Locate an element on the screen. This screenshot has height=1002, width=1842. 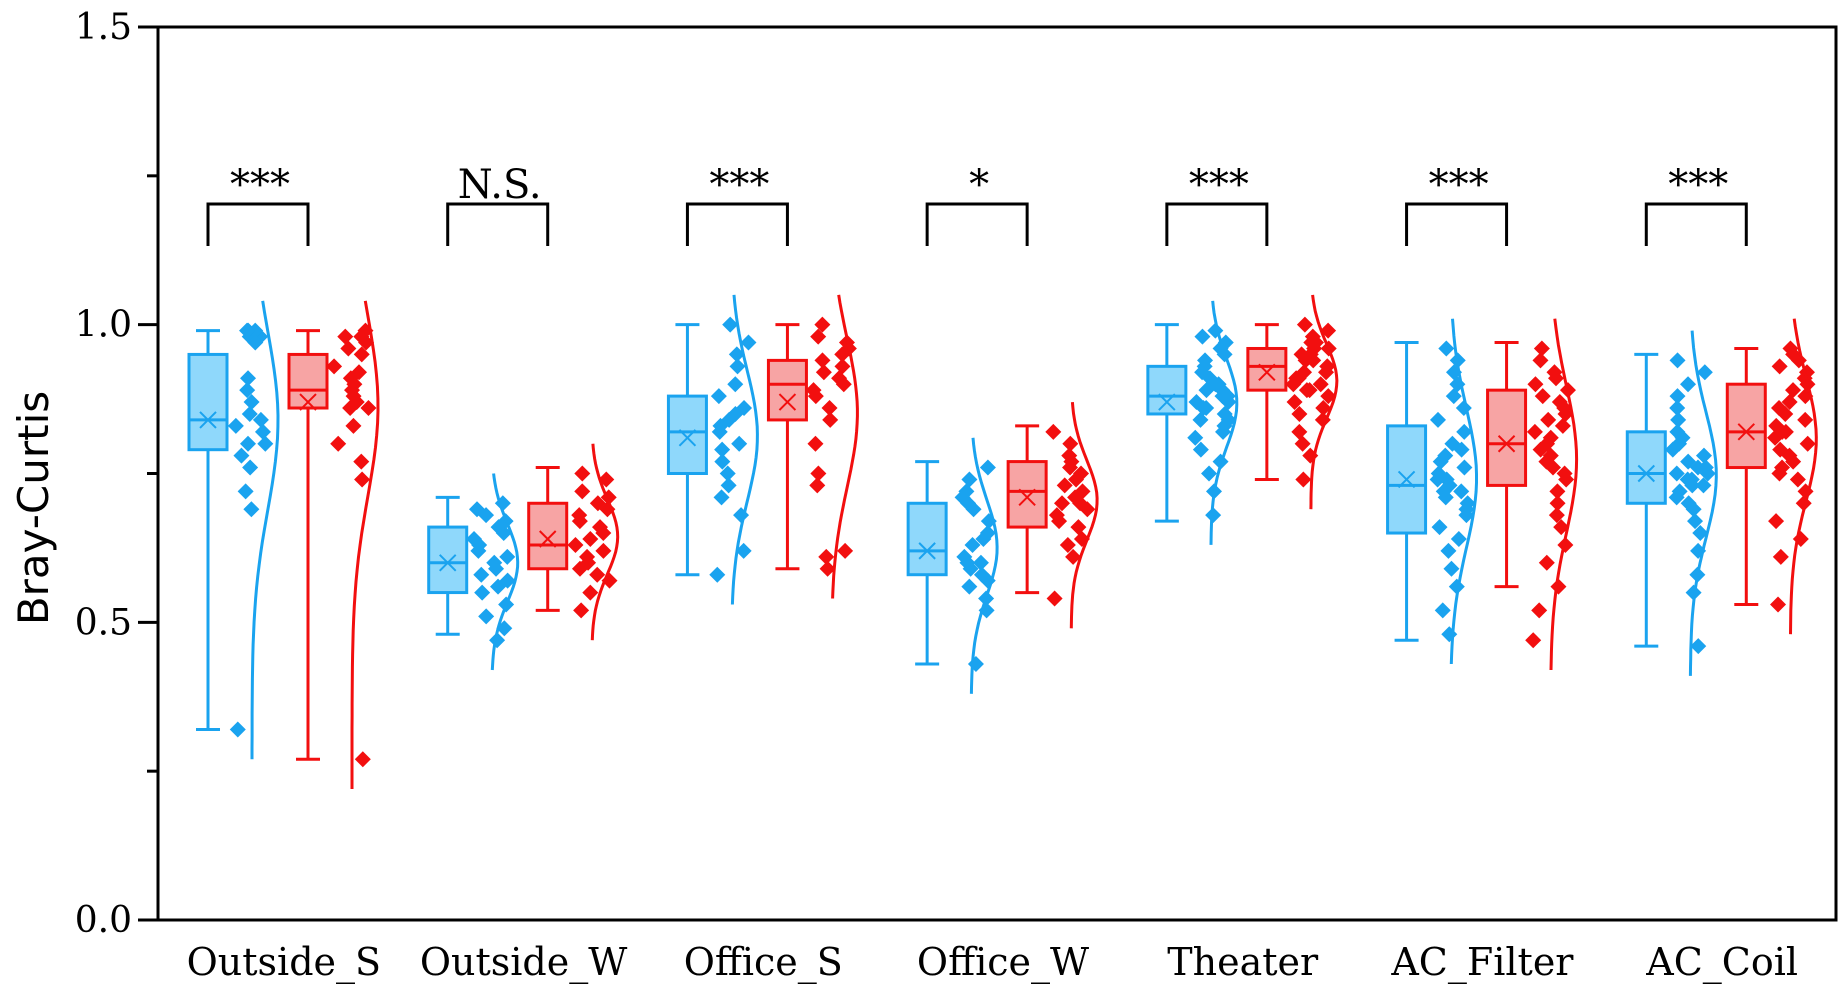
blue-group-theater is located at coordinates (1192, 422).